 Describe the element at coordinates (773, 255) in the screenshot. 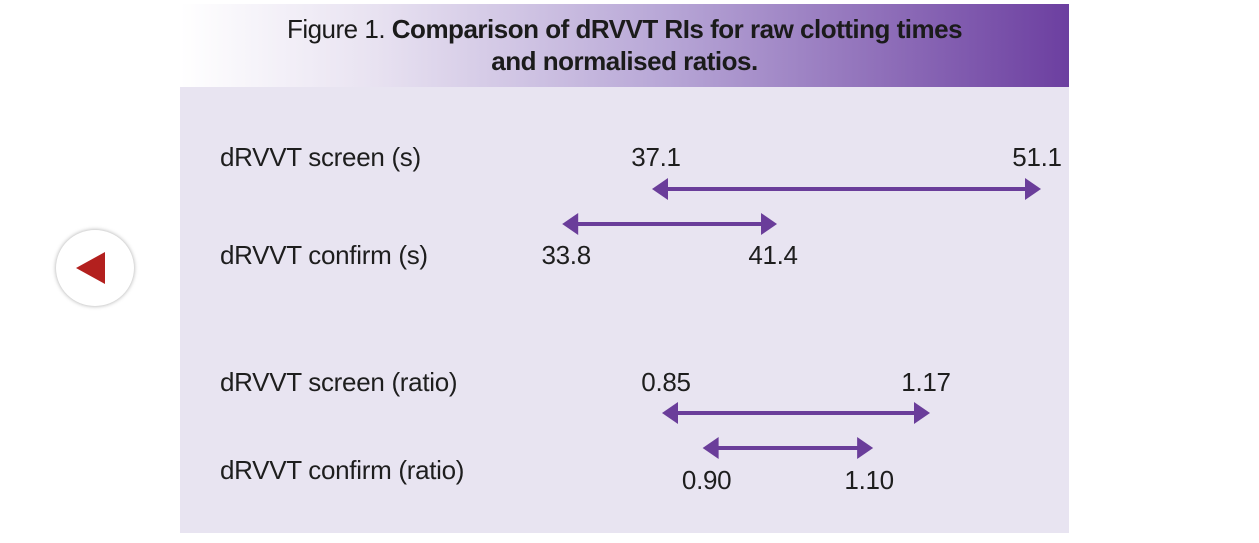

I see `range-high-value: 41.4` at that location.